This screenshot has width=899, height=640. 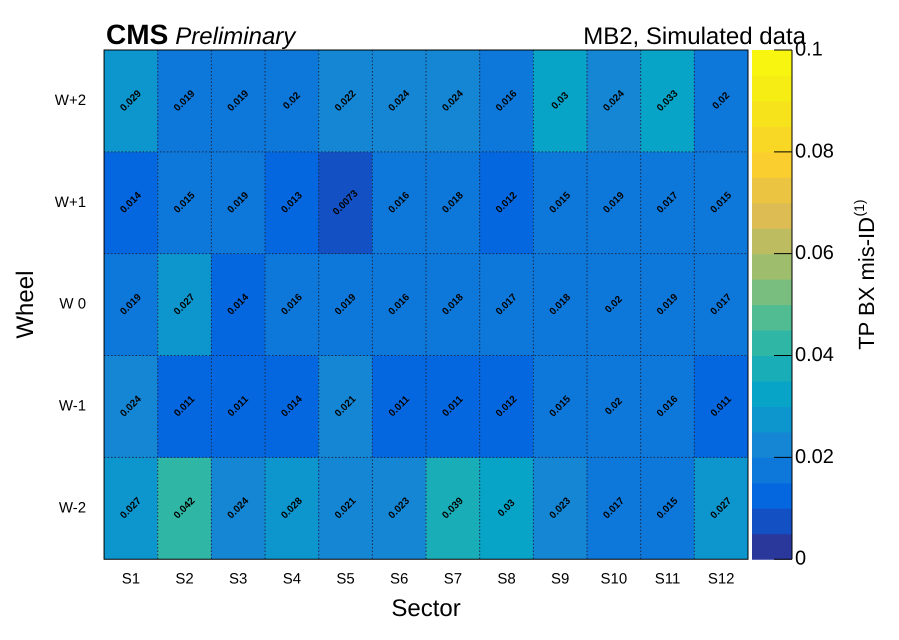 I want to click on x-tick-label: S1, so click(x=131, y=579).